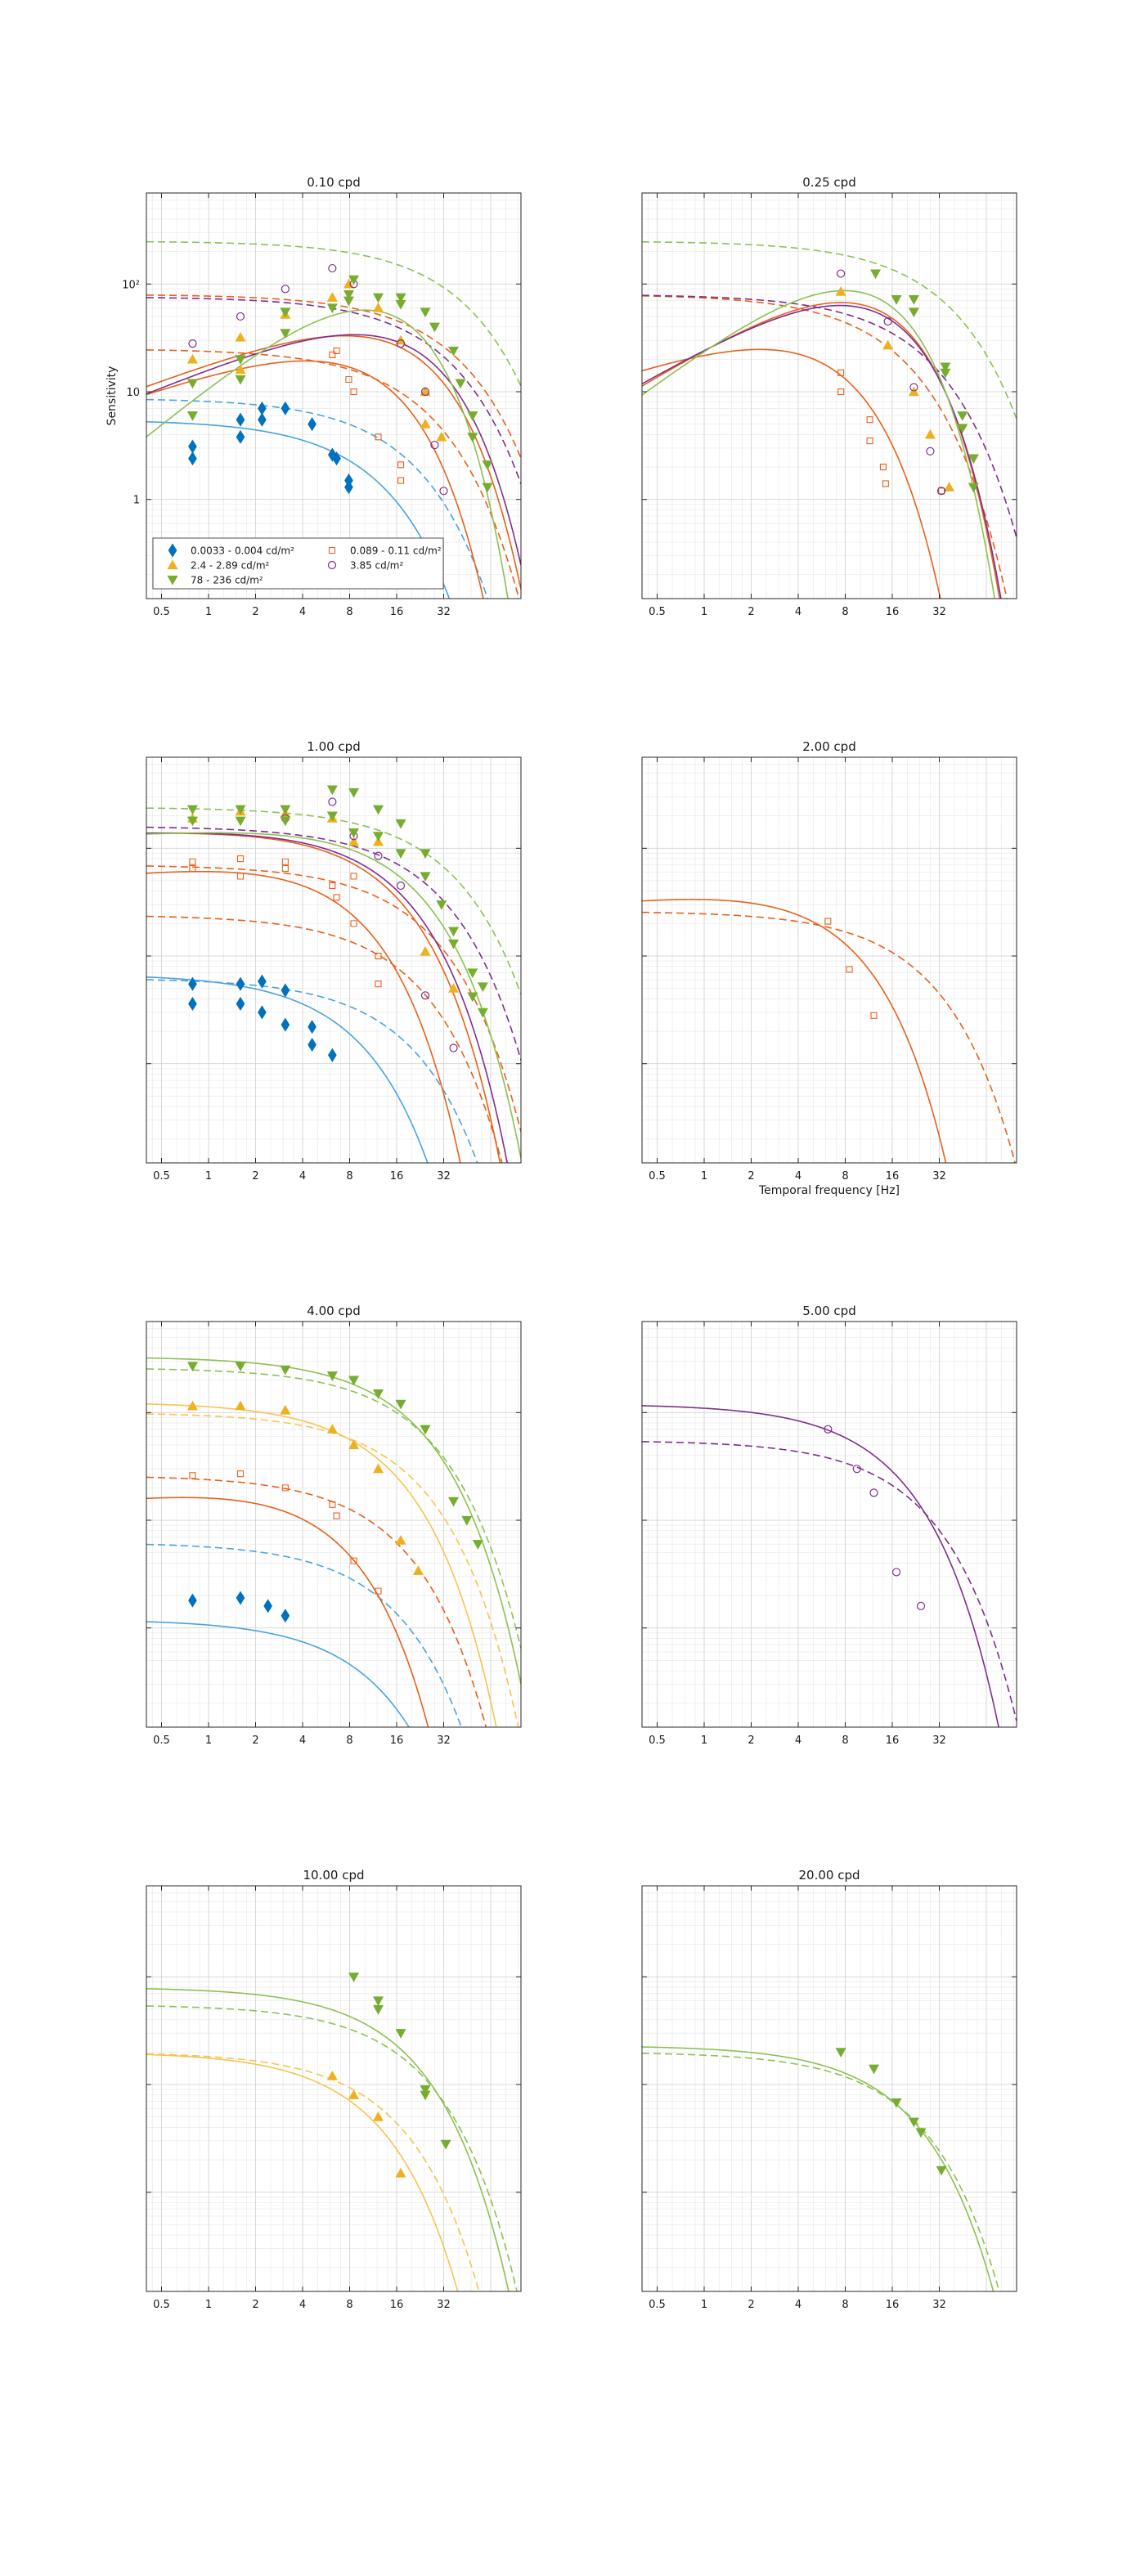 The height and width of the screenshot is (2576, 1127). I want to click on panel-title: 0.10 cpd, so click(333, 182).